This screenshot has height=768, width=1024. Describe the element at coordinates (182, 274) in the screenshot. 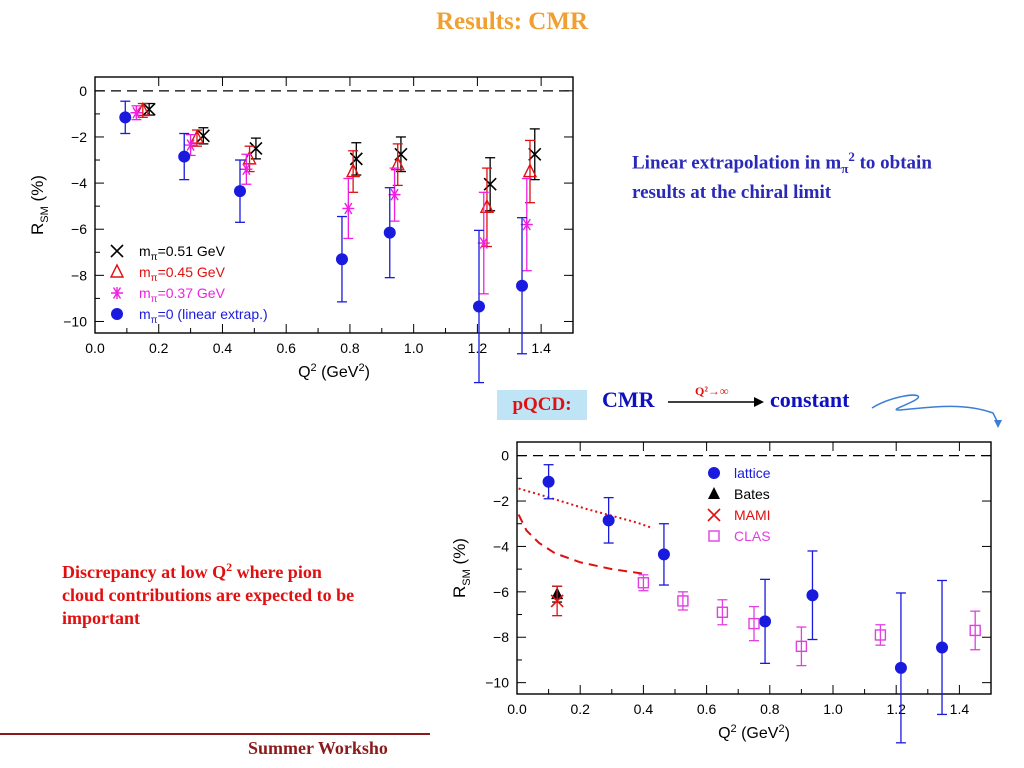

I see `legend-label: mπ=0.45 GeV` at that location.